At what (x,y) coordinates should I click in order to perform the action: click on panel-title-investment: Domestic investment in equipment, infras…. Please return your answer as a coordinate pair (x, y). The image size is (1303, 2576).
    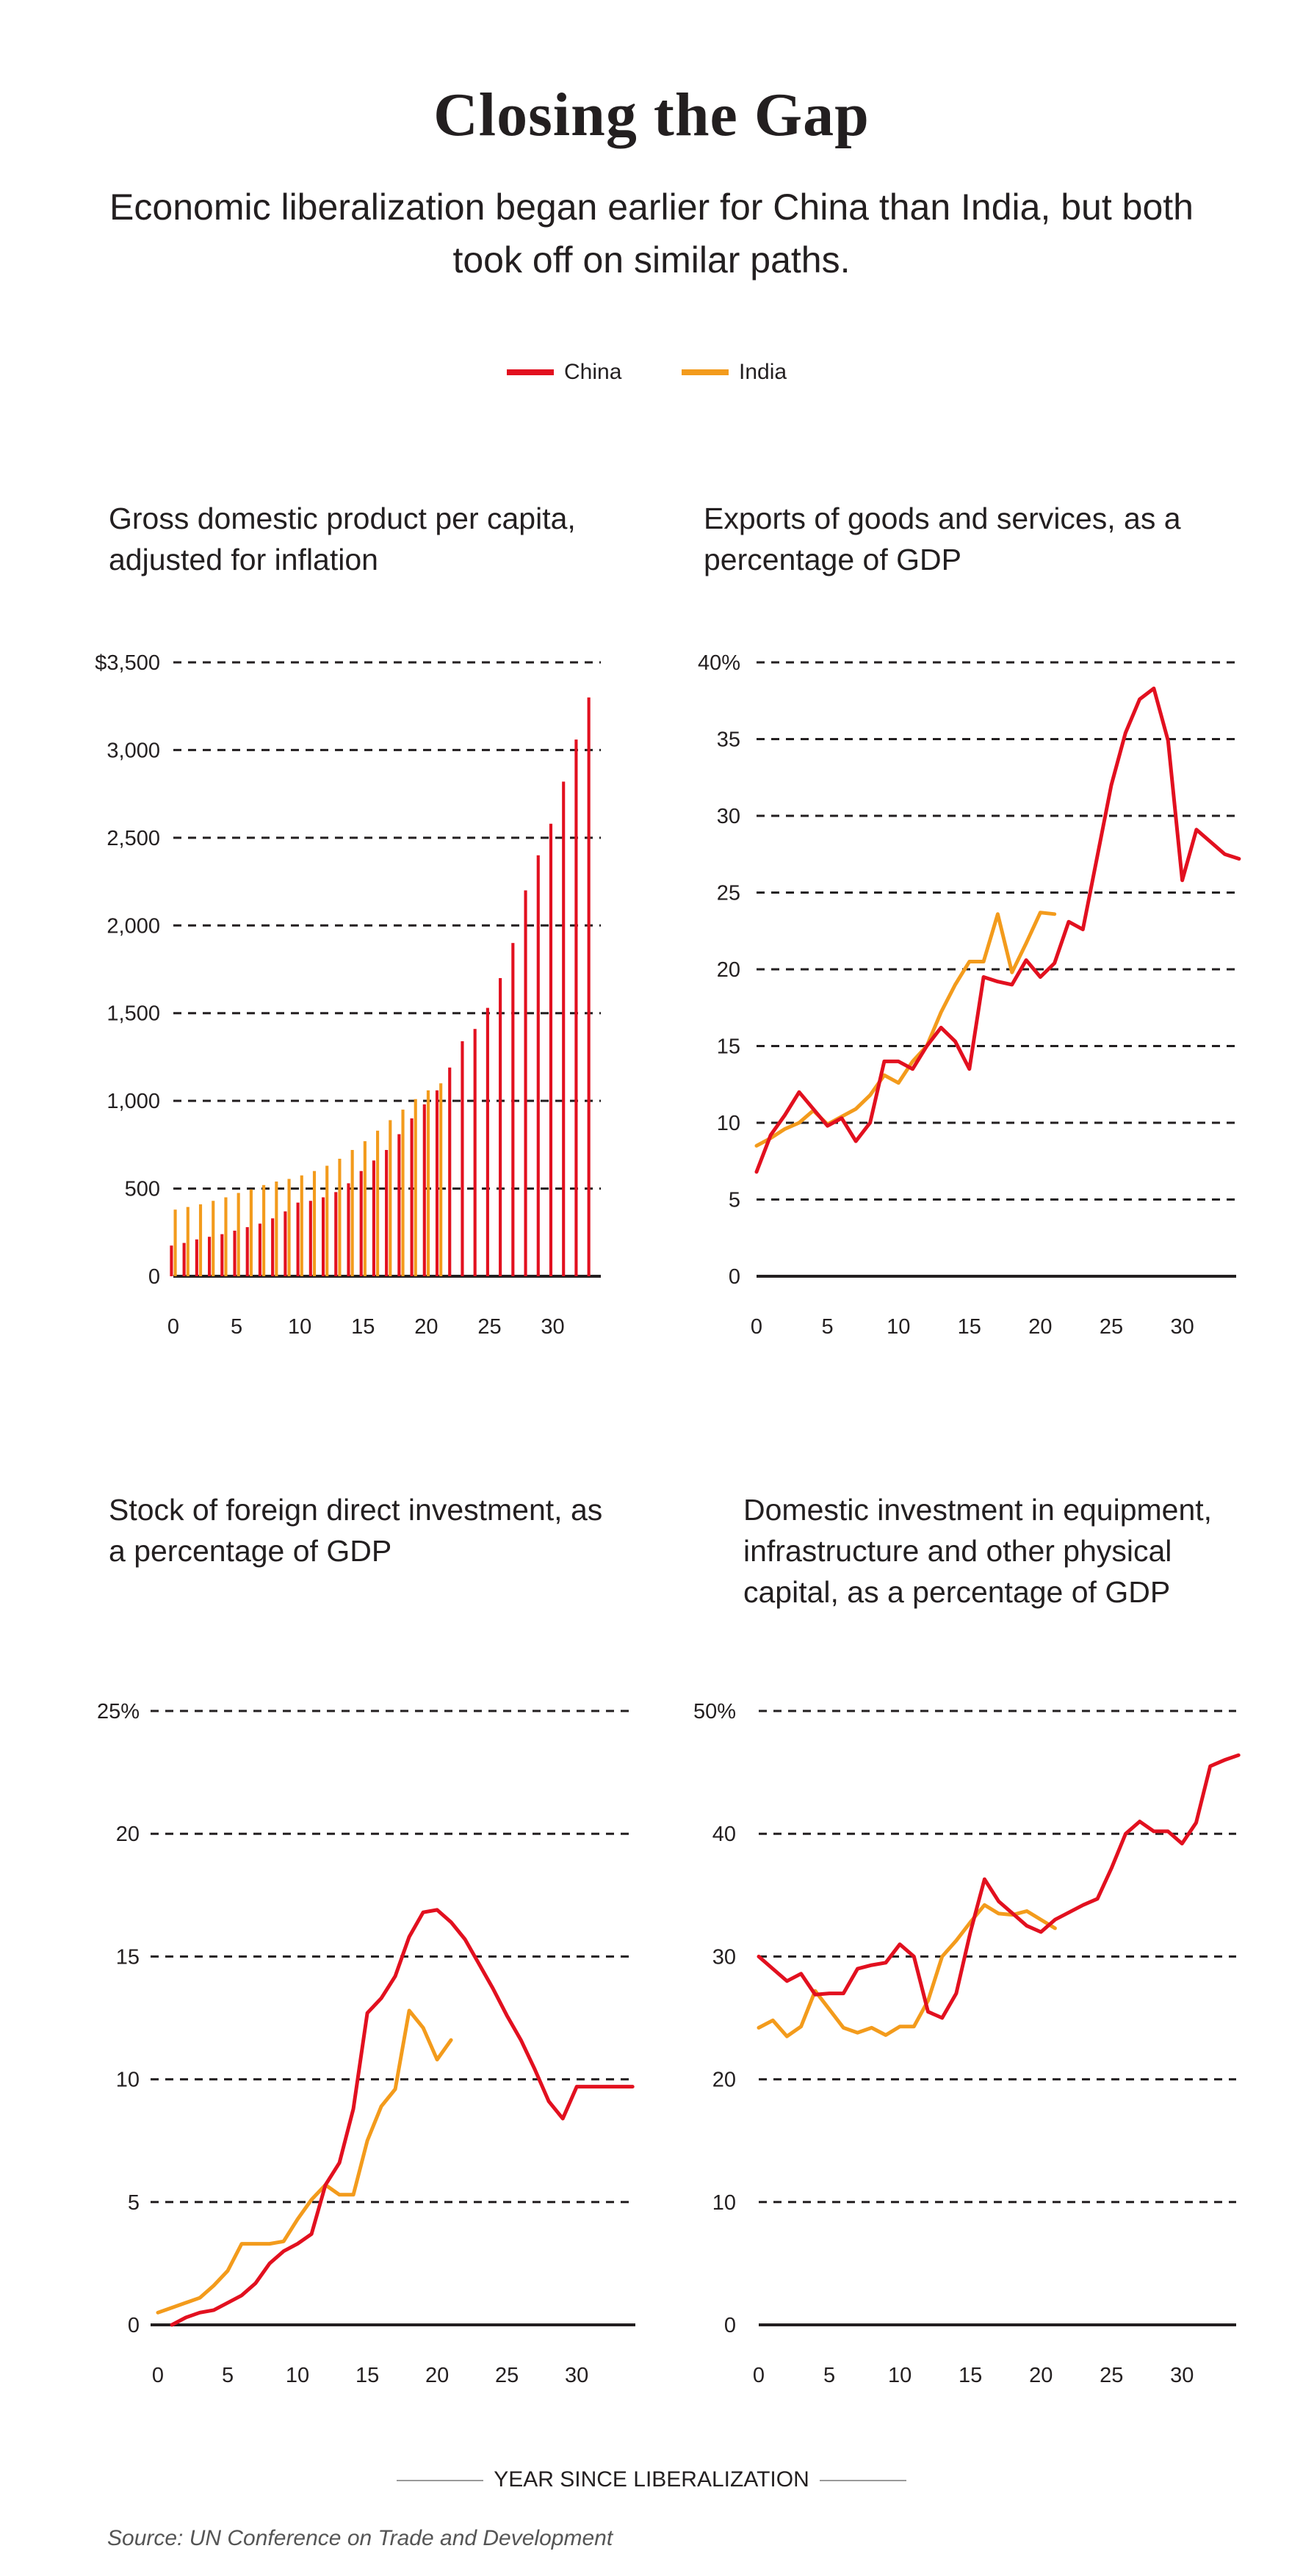
    Looking at the image, I should click on (978, 1551).